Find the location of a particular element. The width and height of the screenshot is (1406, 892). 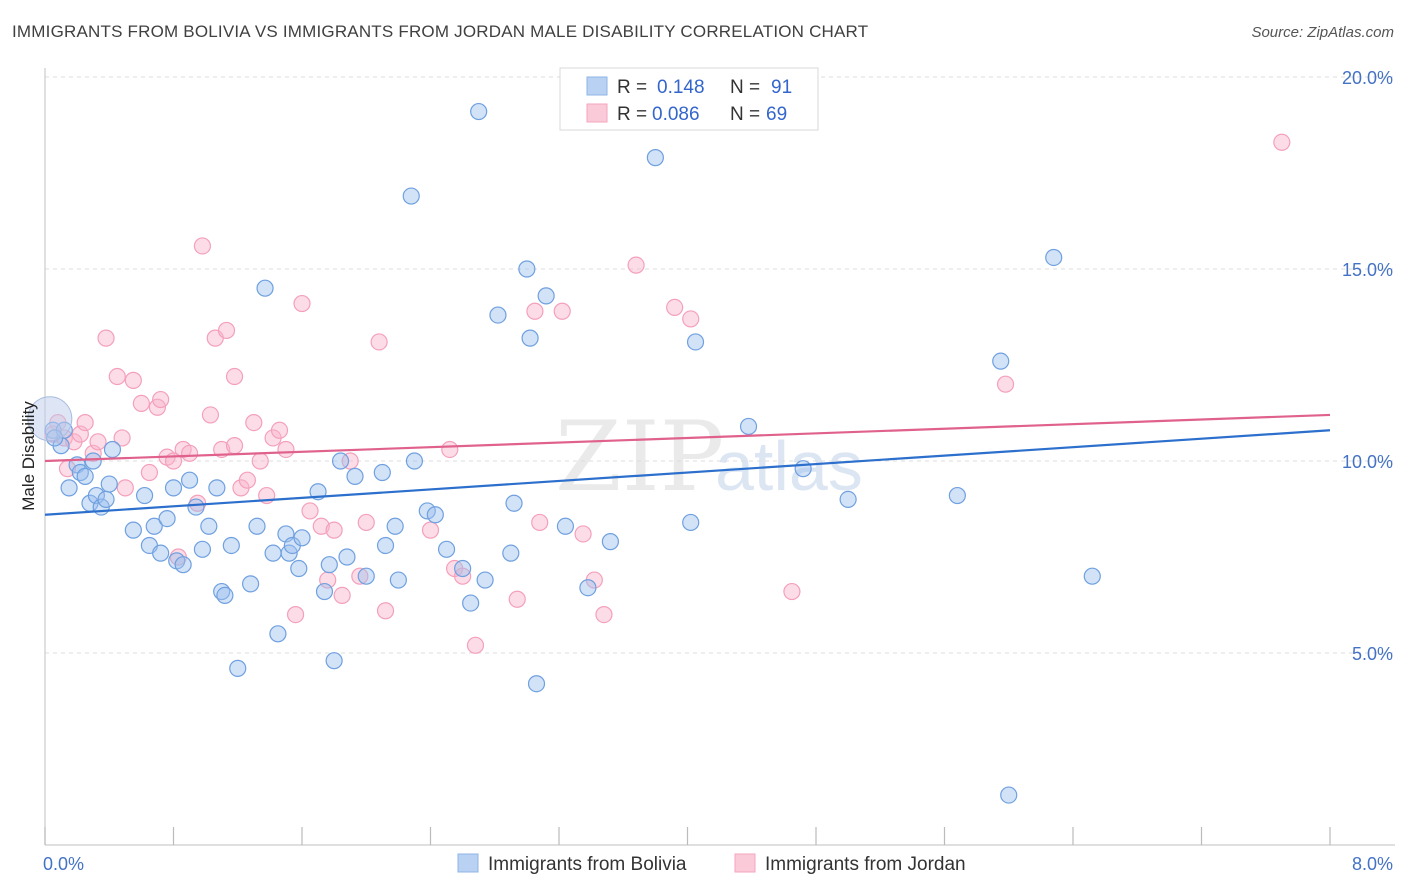

legend-r-label-1: R = is located at coordinates (632, 87).